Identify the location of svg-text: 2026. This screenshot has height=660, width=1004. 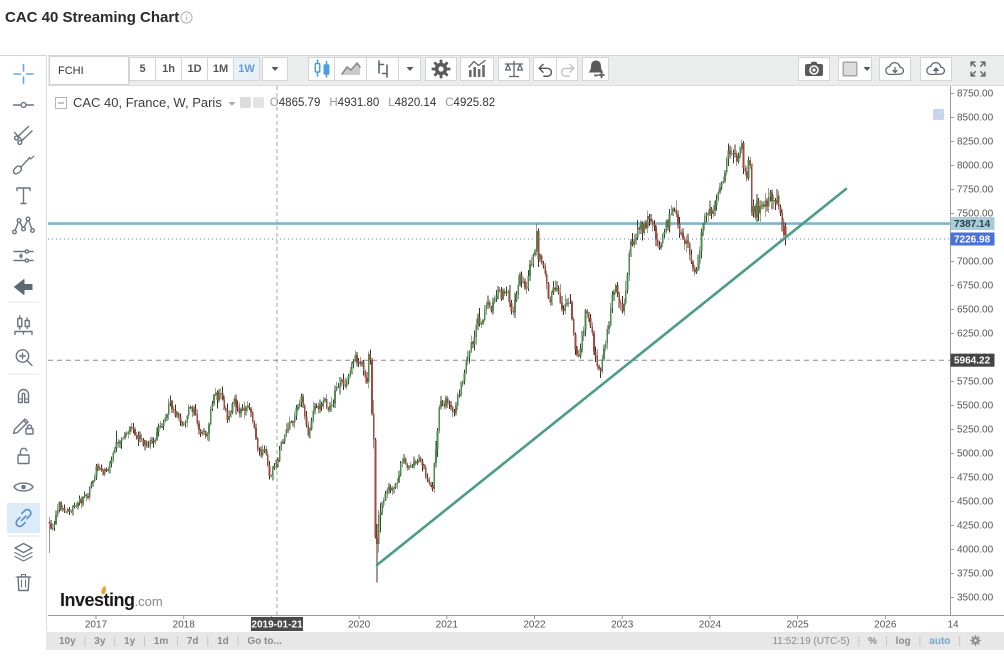
(885, 625).